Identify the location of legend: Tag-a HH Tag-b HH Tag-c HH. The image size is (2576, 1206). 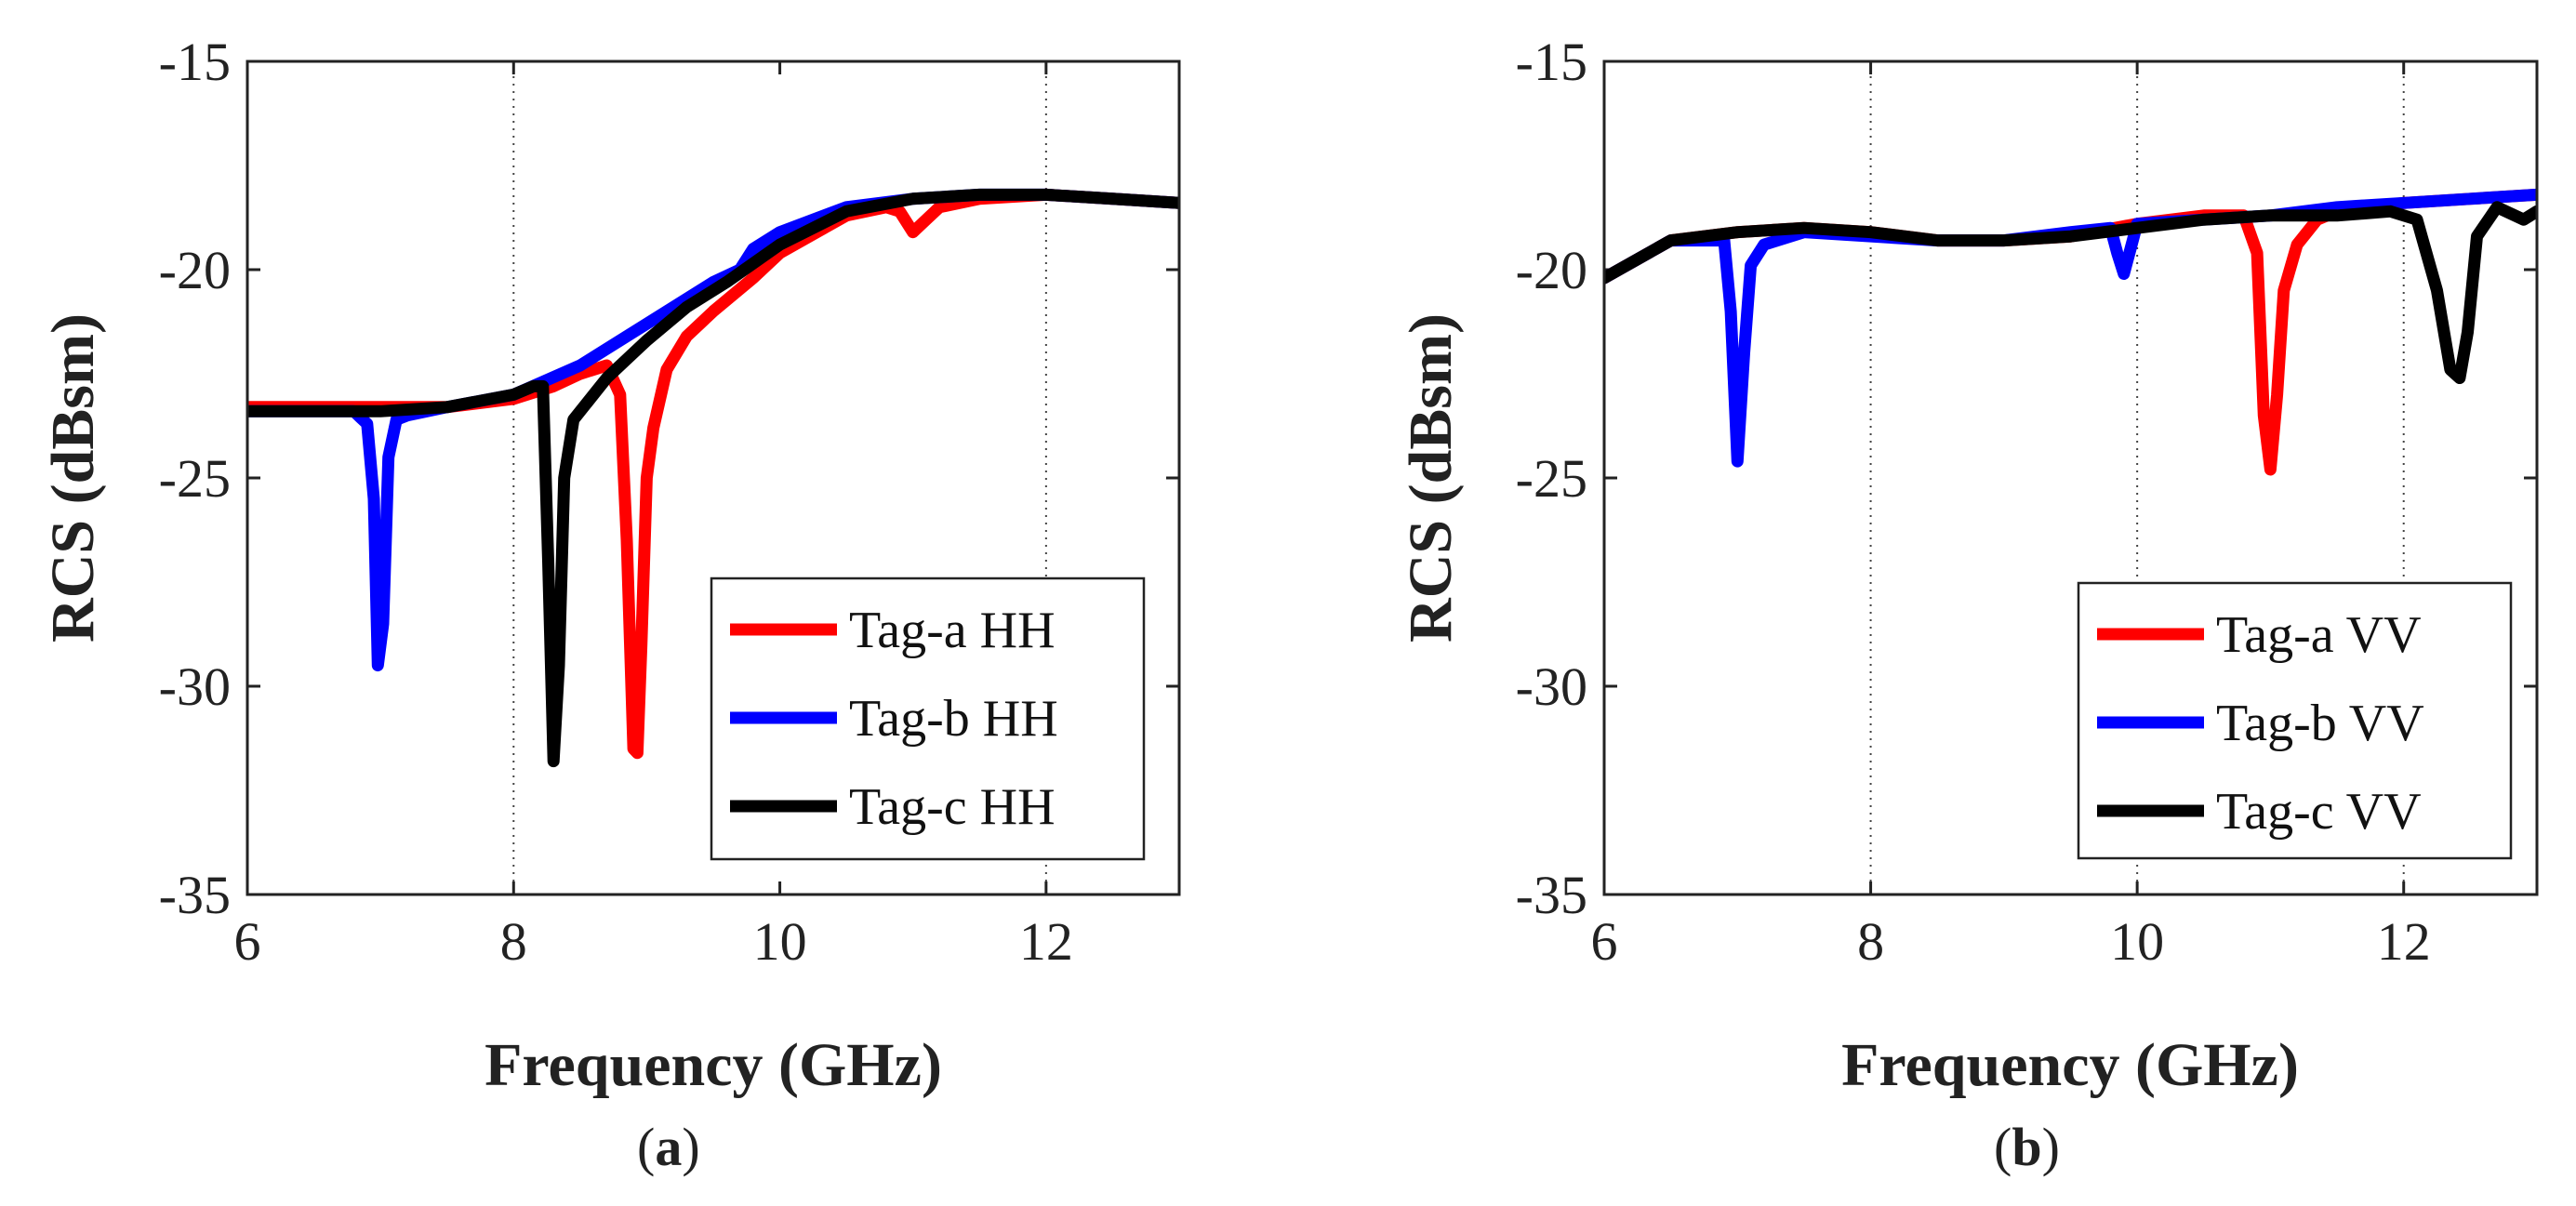
(928, 718).